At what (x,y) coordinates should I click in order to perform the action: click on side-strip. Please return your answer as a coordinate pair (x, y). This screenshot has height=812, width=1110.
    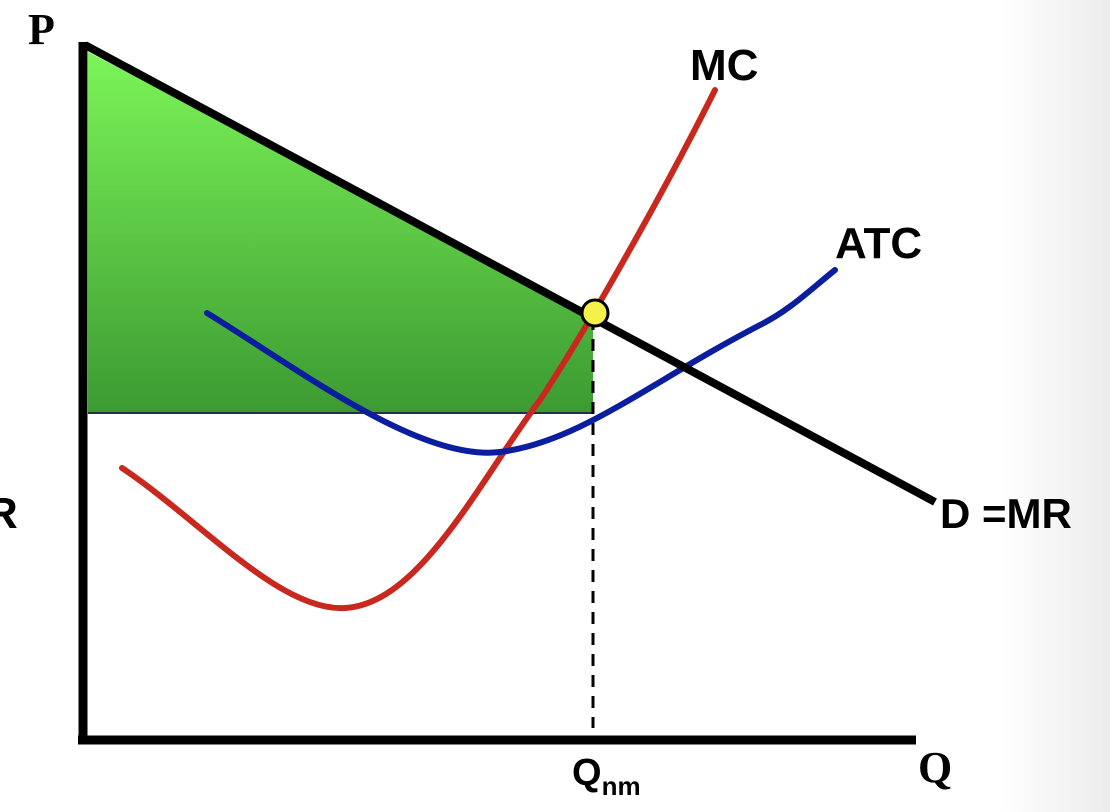
    Looking at the image, I should click on (1055, 406).